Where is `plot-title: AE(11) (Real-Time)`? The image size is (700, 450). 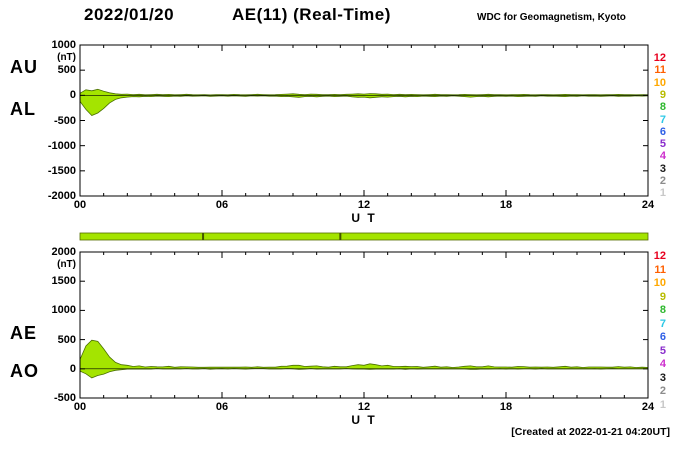
plot-title: AE(11) (Real-Time) is located at coordinates (311, 14).